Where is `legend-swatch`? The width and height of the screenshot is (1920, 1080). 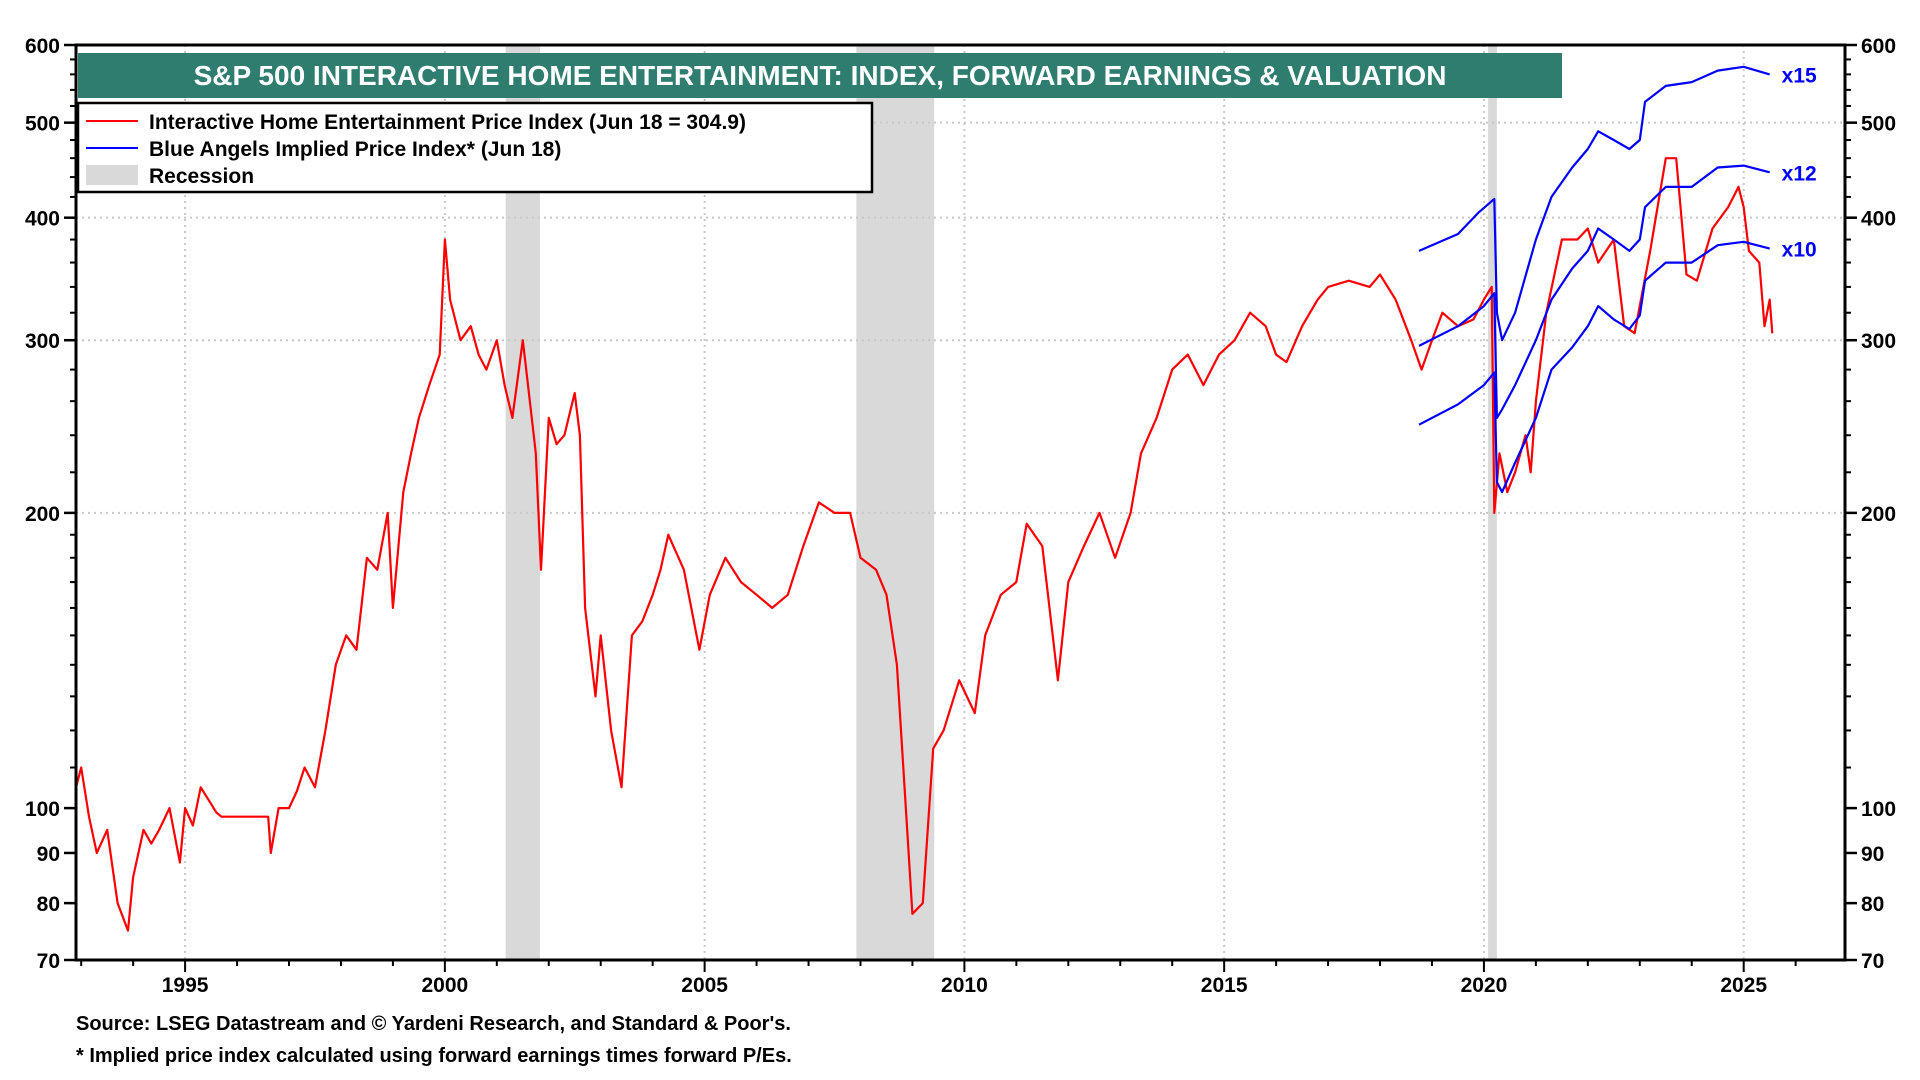 legend-swatch is located at coordinates (112, 175).